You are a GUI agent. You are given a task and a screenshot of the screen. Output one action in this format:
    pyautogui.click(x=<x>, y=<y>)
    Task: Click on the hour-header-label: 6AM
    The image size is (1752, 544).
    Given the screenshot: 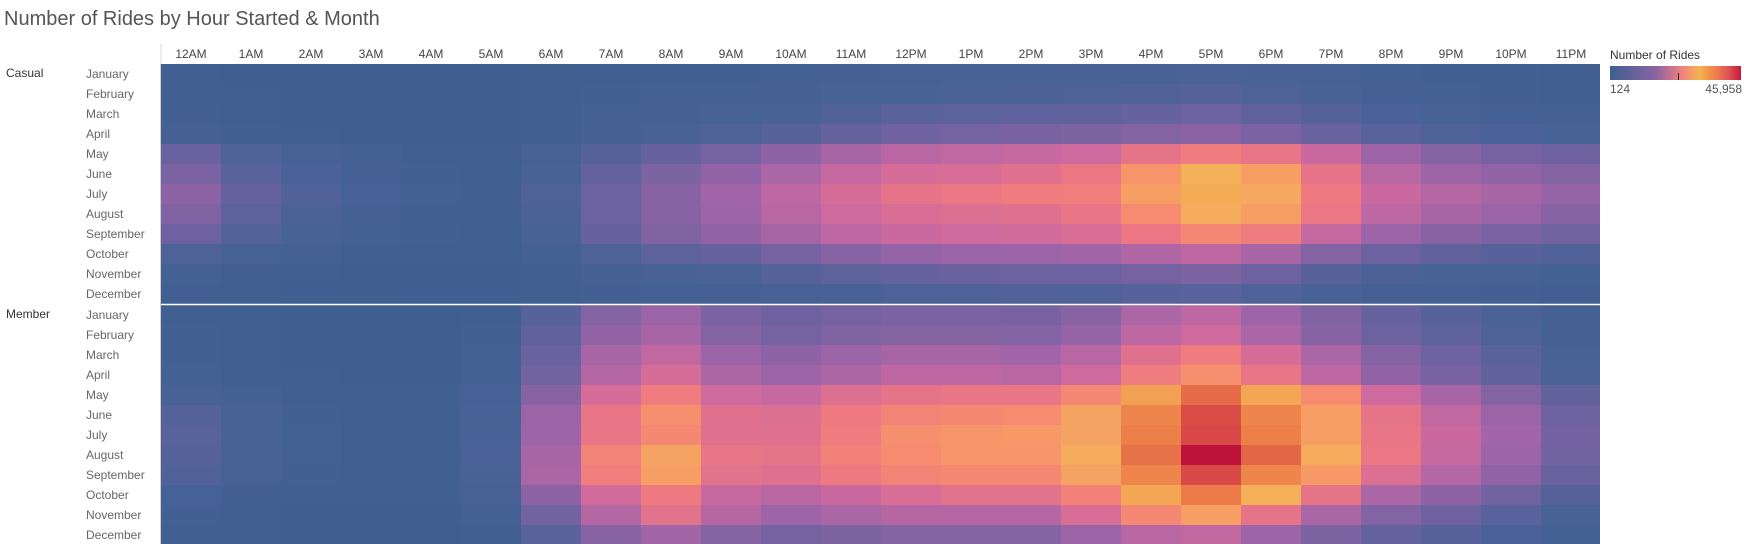 What is the action you would take?
    pyautogui.click(x=551, y=54)
    